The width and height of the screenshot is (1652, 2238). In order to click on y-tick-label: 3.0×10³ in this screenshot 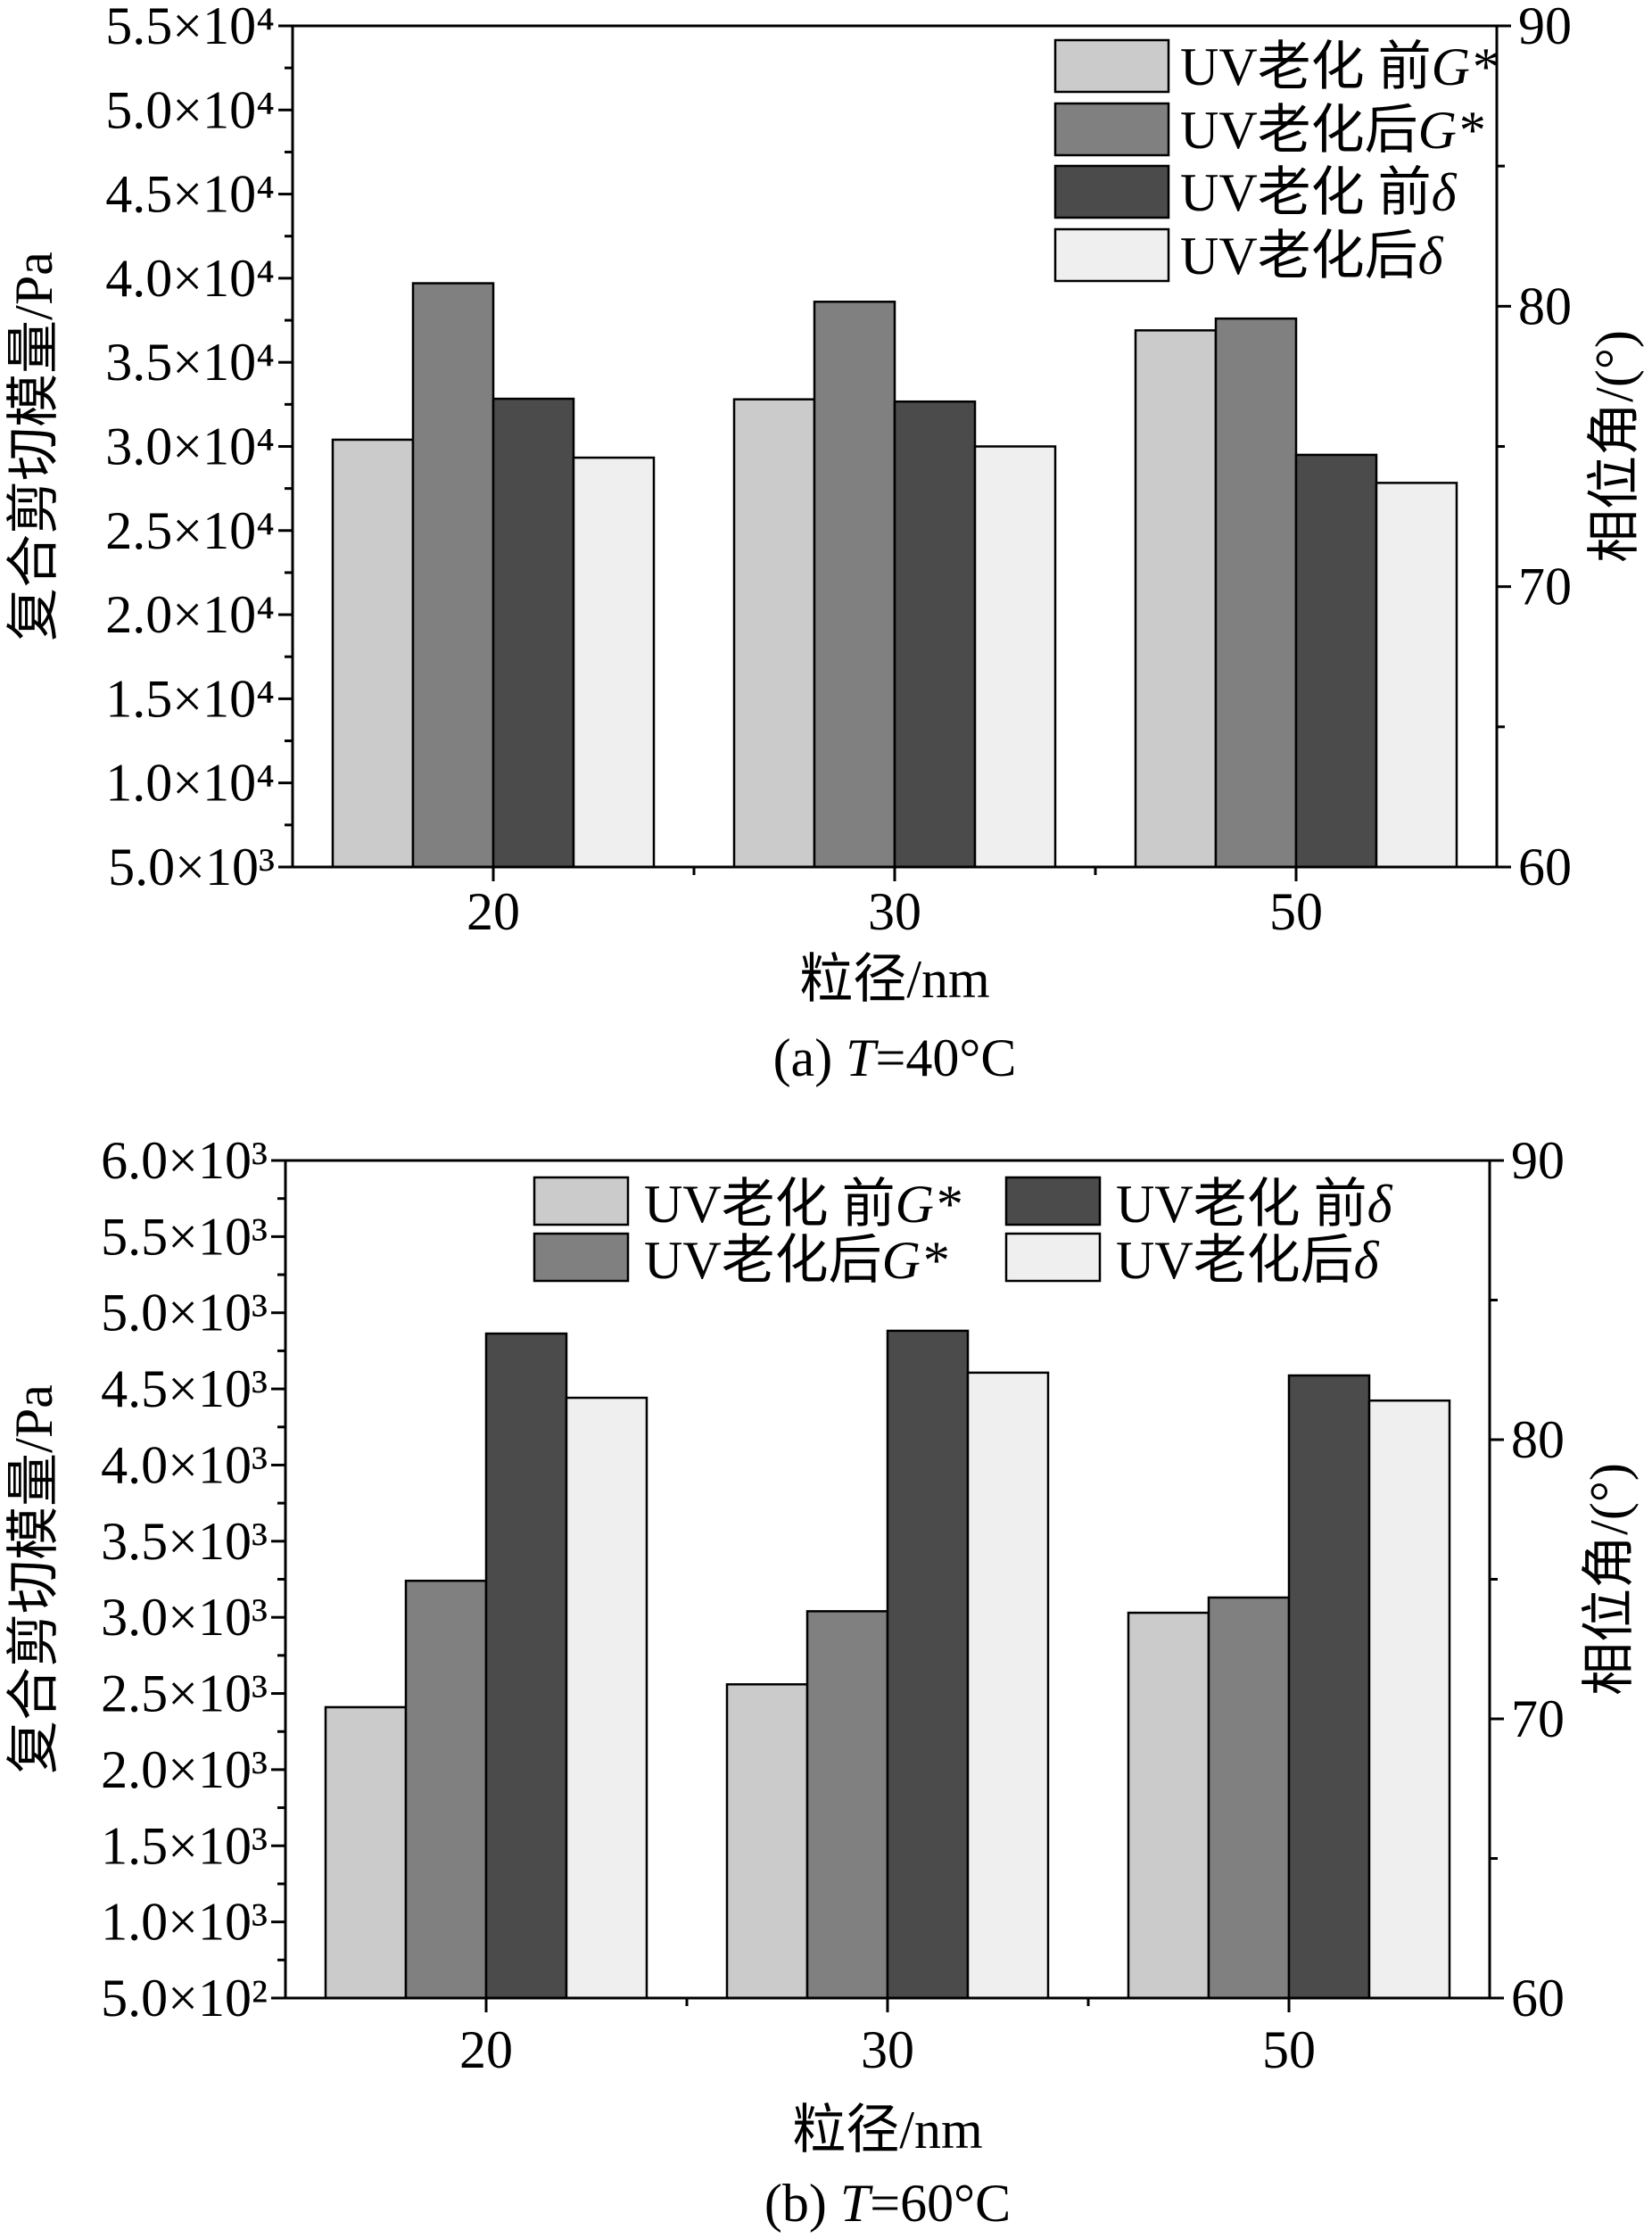, I will do `click(184, 1618)`.